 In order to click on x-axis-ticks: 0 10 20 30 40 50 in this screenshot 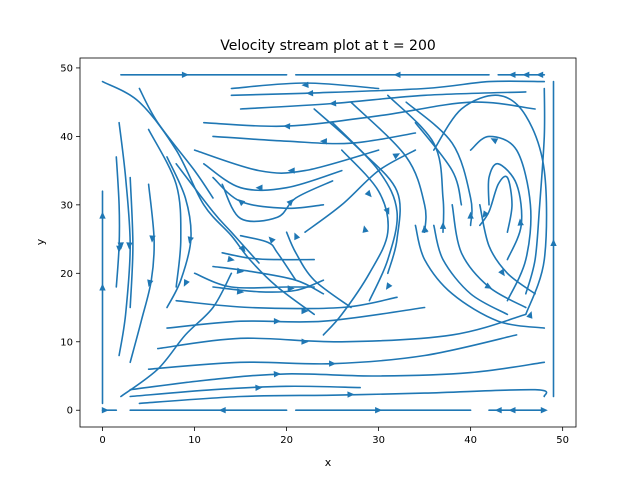, I will do `click(334, 436)`.